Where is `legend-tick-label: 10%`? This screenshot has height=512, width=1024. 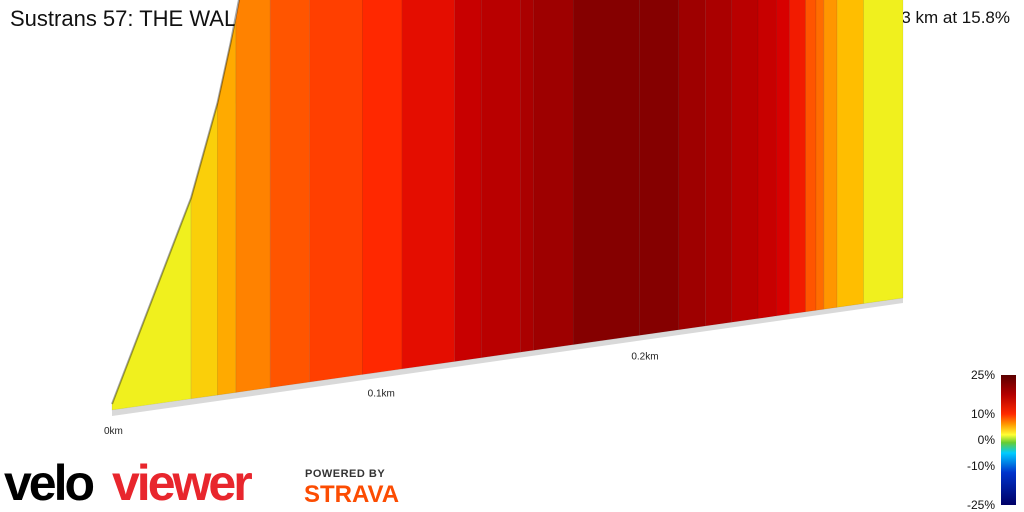 legend-tick-label: 10% is located at coordinates (983, 414).